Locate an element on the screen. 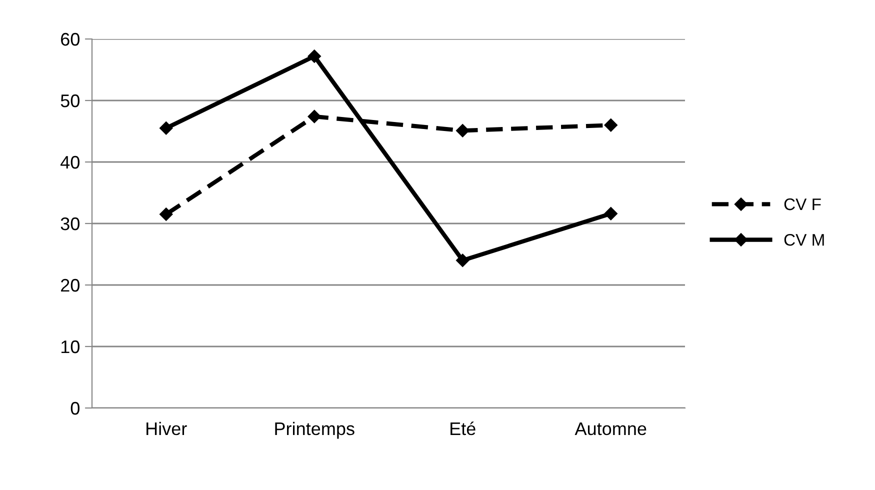 The height and width of the screenshot is (490, 875). x-tick-label: Eté is located at coordinates (463, 429).